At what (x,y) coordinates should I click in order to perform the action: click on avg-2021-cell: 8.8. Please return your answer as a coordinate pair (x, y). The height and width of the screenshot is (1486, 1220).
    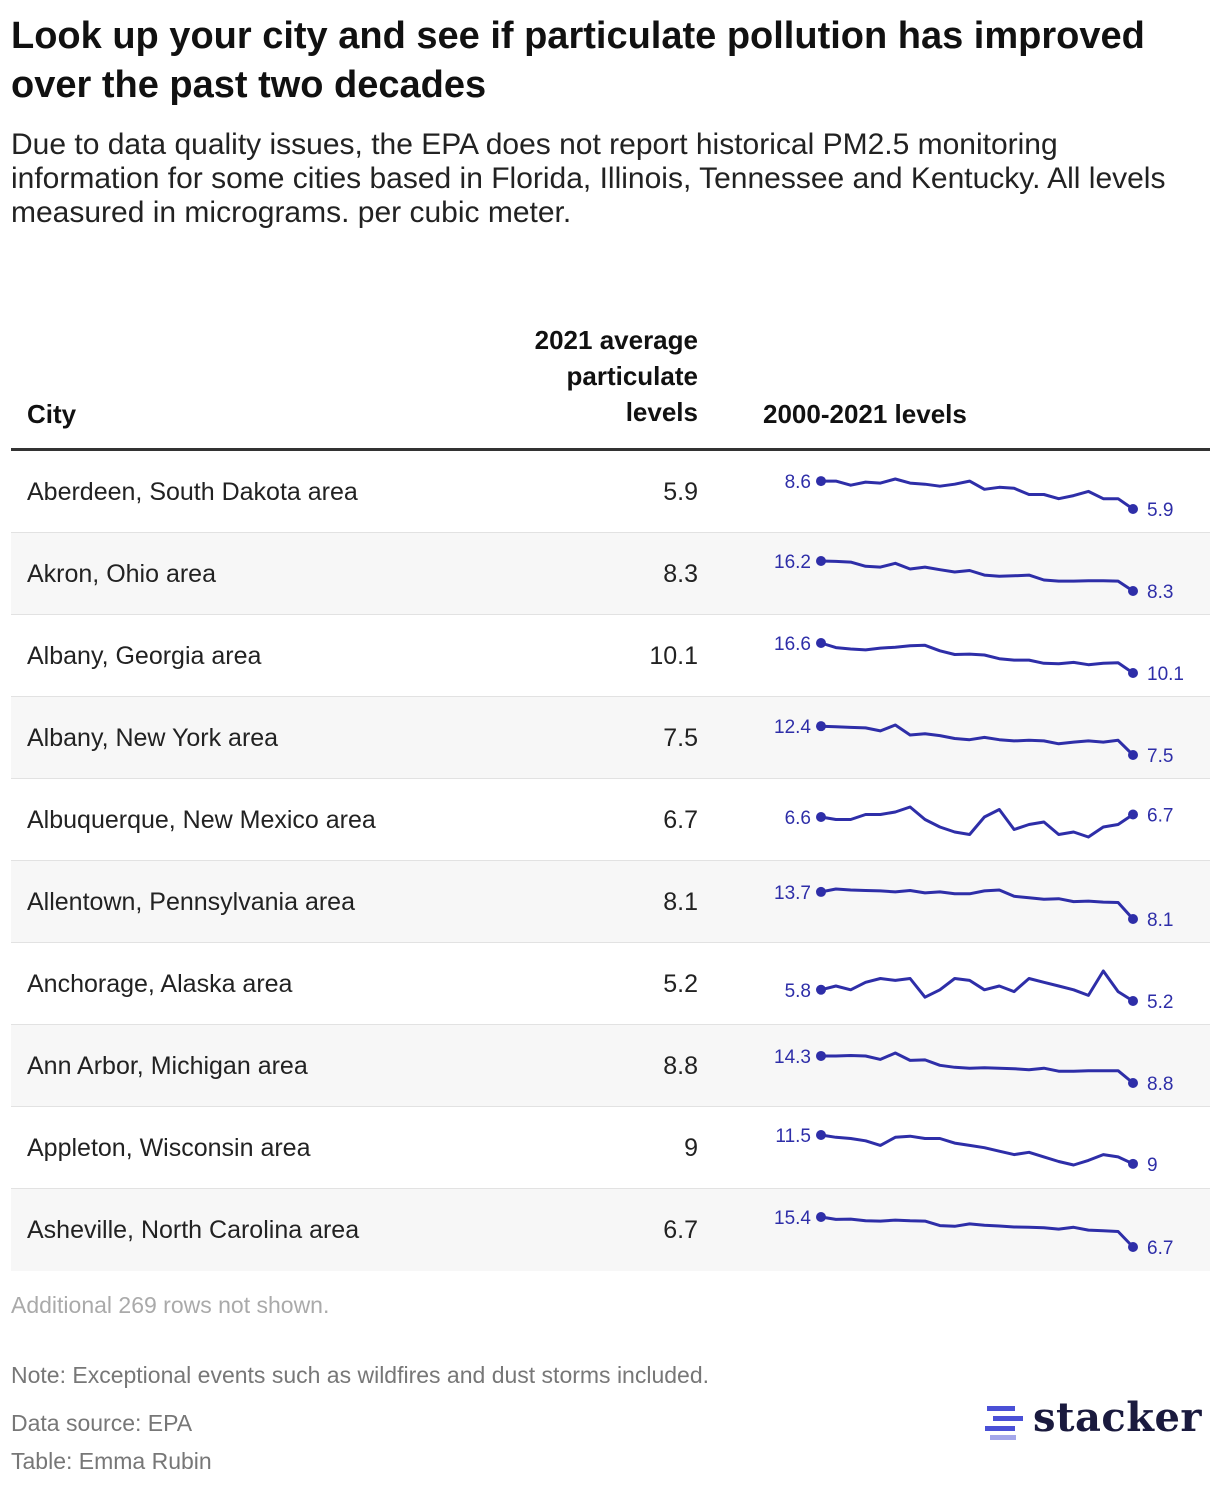
    Looking at the image, I should click on (680, 1066).